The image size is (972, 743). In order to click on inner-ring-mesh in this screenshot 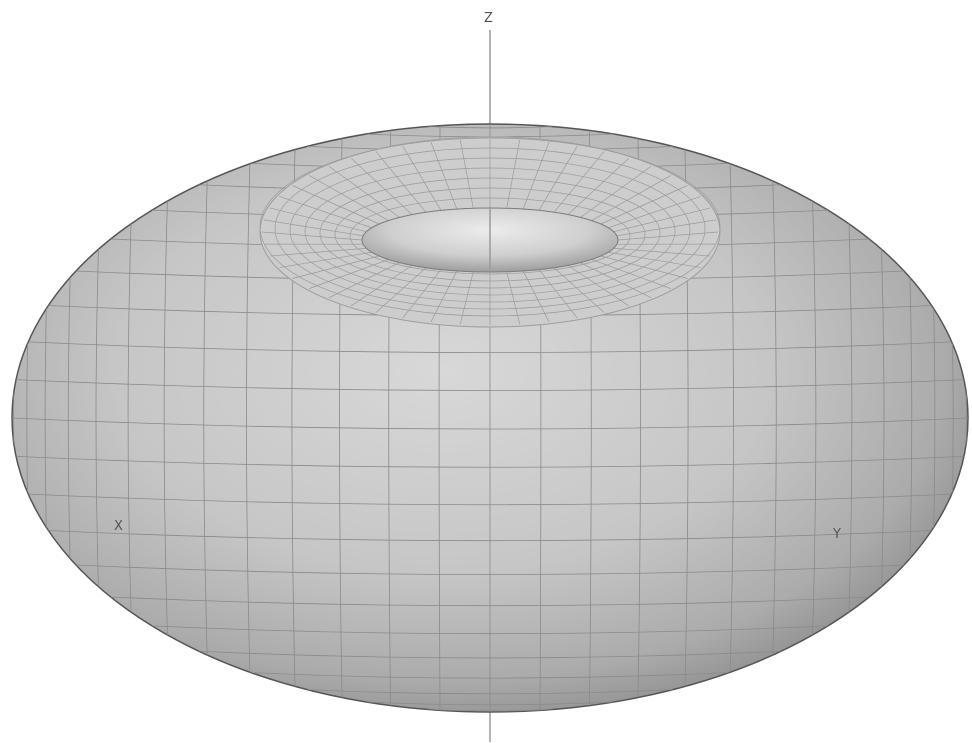, I will do `click(490, 231)`.